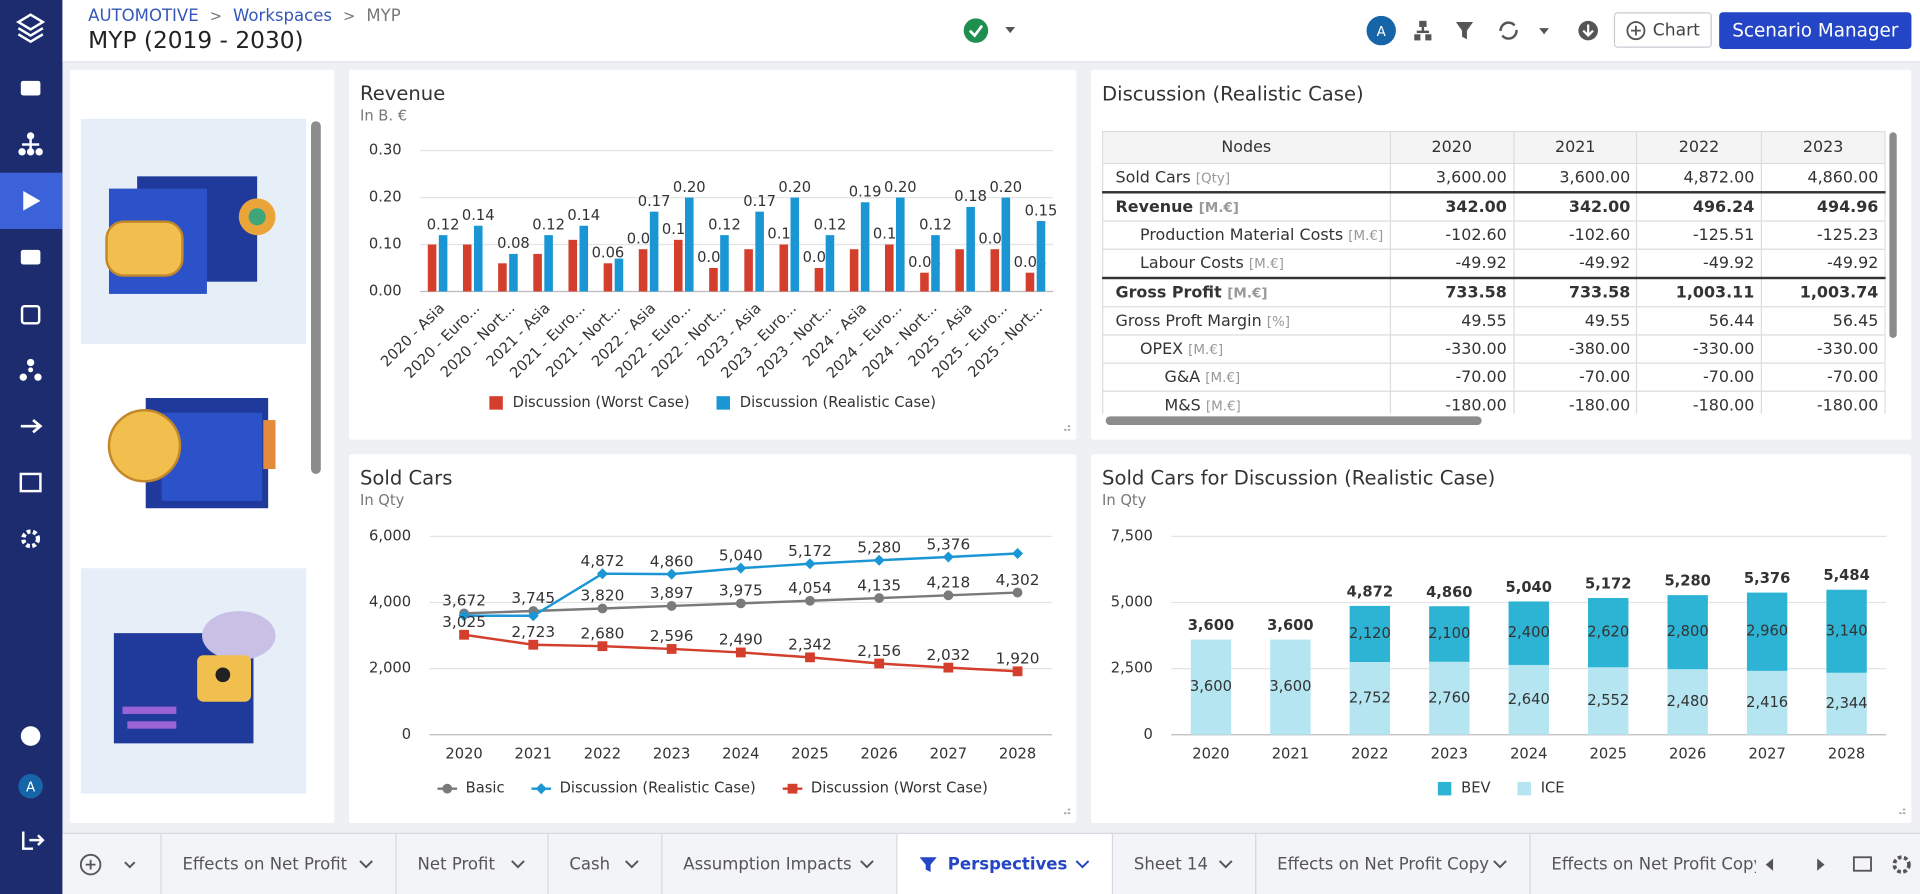 The height and width of the screenshot is (894, 1920). Describe the element at coordinates (724, 224) in the screenshot. I see `data-label: 0.12` at that location.